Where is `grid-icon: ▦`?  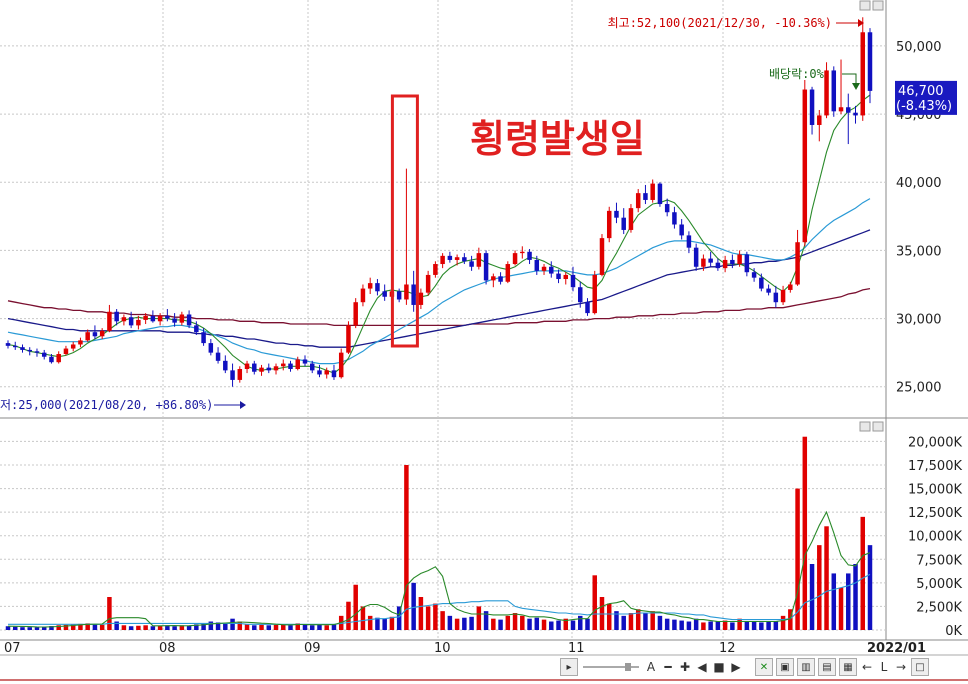
grid-icon: ▦ is located at coordinates (848, 667).